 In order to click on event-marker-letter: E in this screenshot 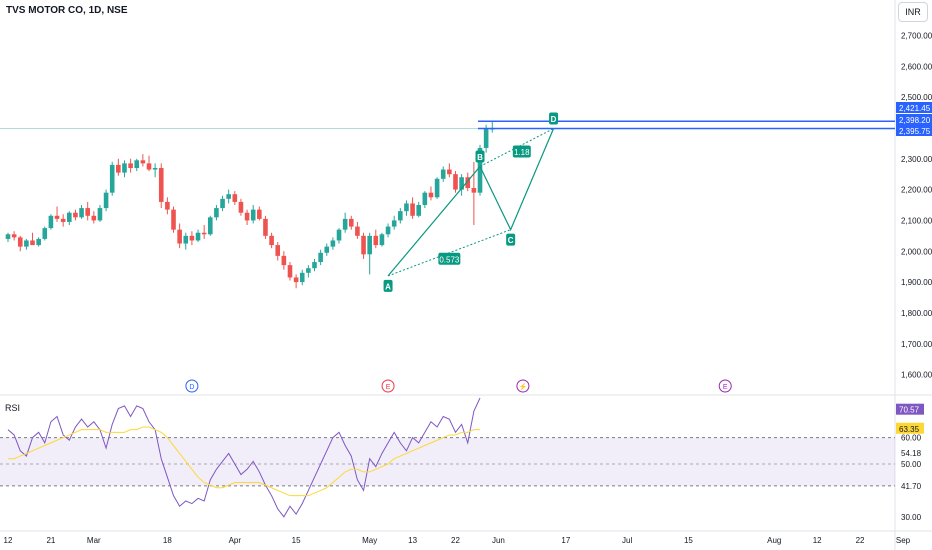, I will do `click(388, 387)`.